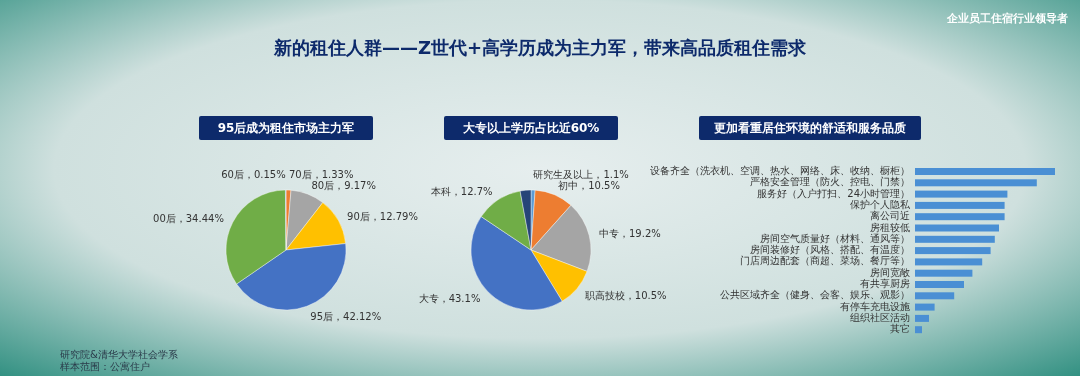 The height and width of the screenshot is (376, 1080). What do you see at coordinates (253, 174) in the screenshot?
I see `slice-label: 60后，0.15%` at bounding box center [253, 174].